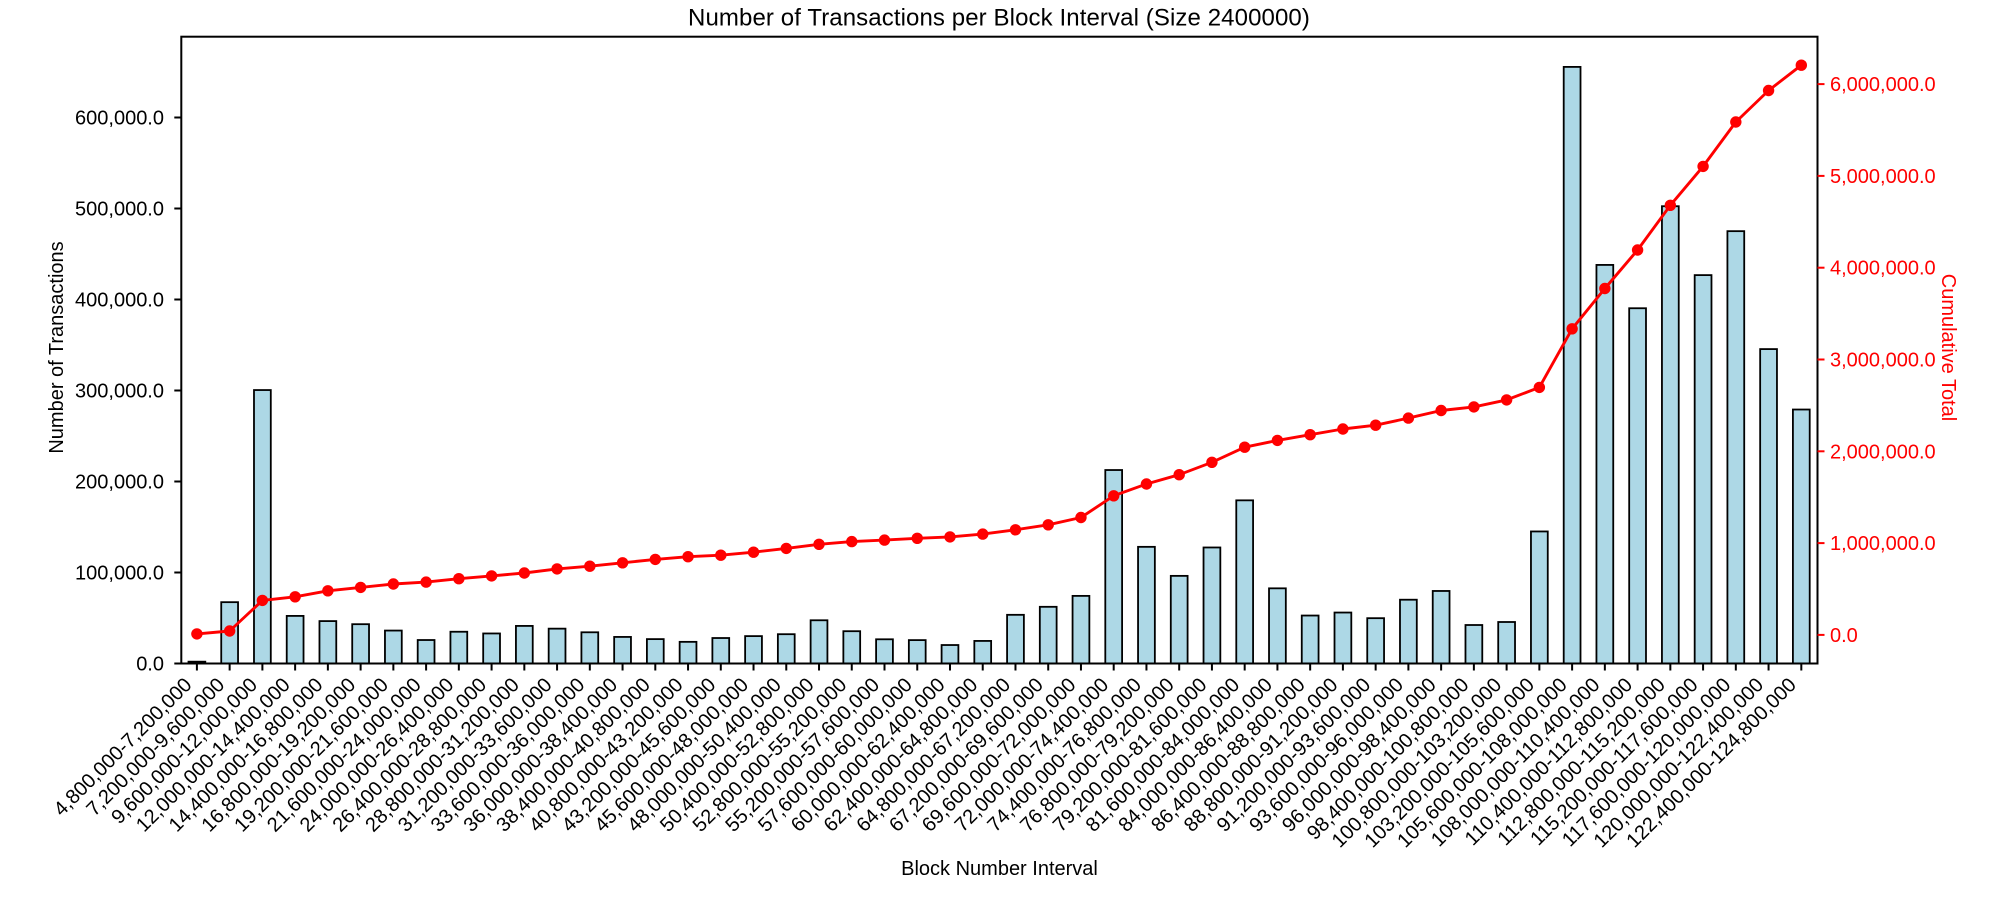 The width and height of the screenshot is (2000, 900). Describe the element at coordinates (1883, 269) in the screenshot. I see `svg-text: 4,000,000.0` at that location.